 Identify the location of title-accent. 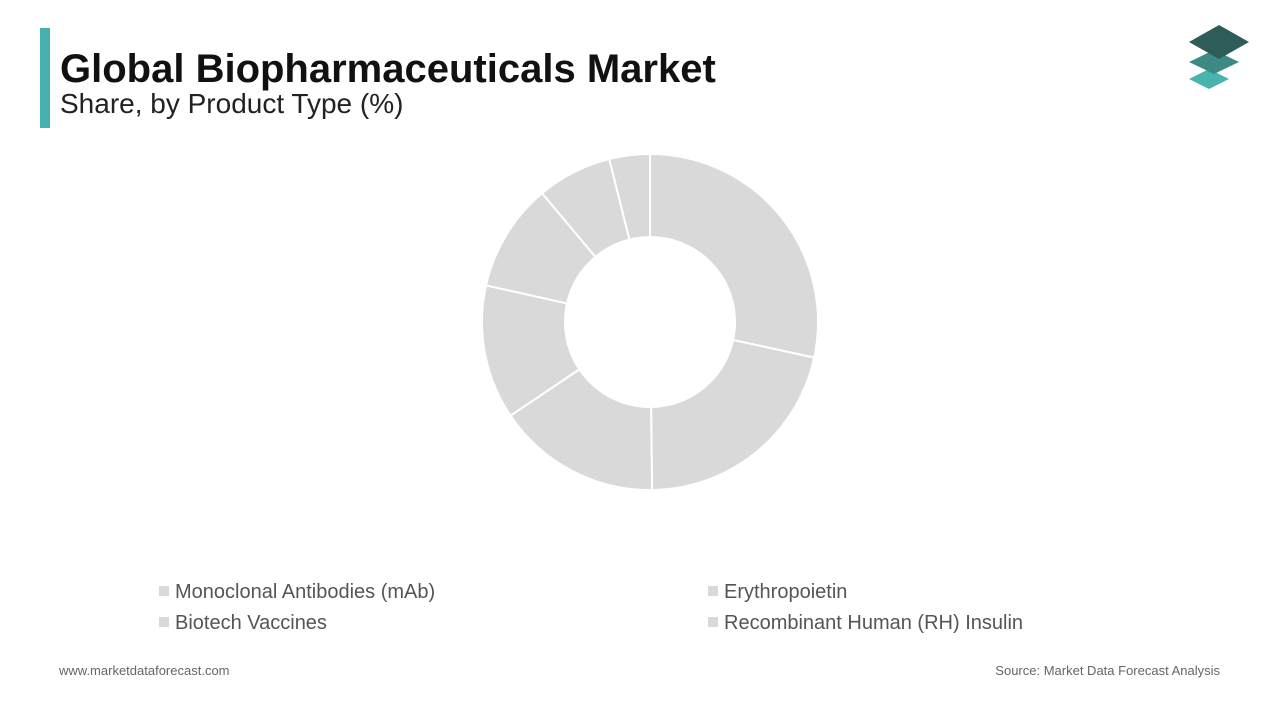
(45, 78).